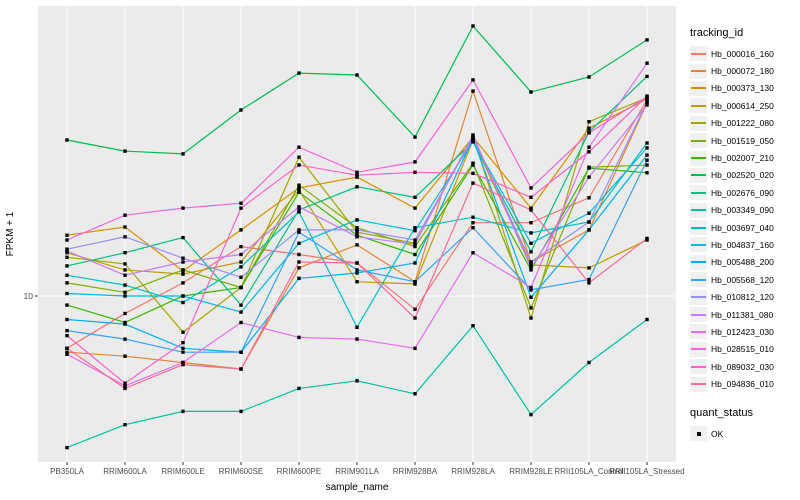 This screenshot has height=500, width=800. I want to click on legend-label: Hb_000614_250, so click(742, 105).